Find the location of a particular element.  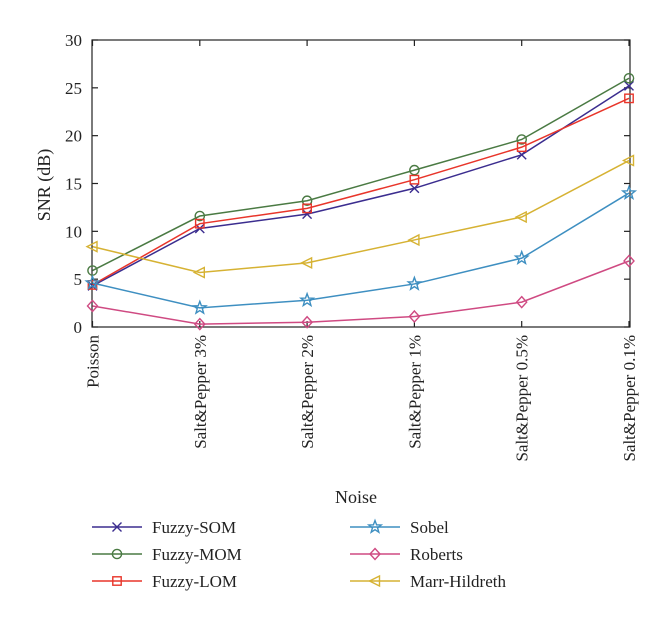

legend-marker-fuzzy-som is located at coordinates (117, 527).